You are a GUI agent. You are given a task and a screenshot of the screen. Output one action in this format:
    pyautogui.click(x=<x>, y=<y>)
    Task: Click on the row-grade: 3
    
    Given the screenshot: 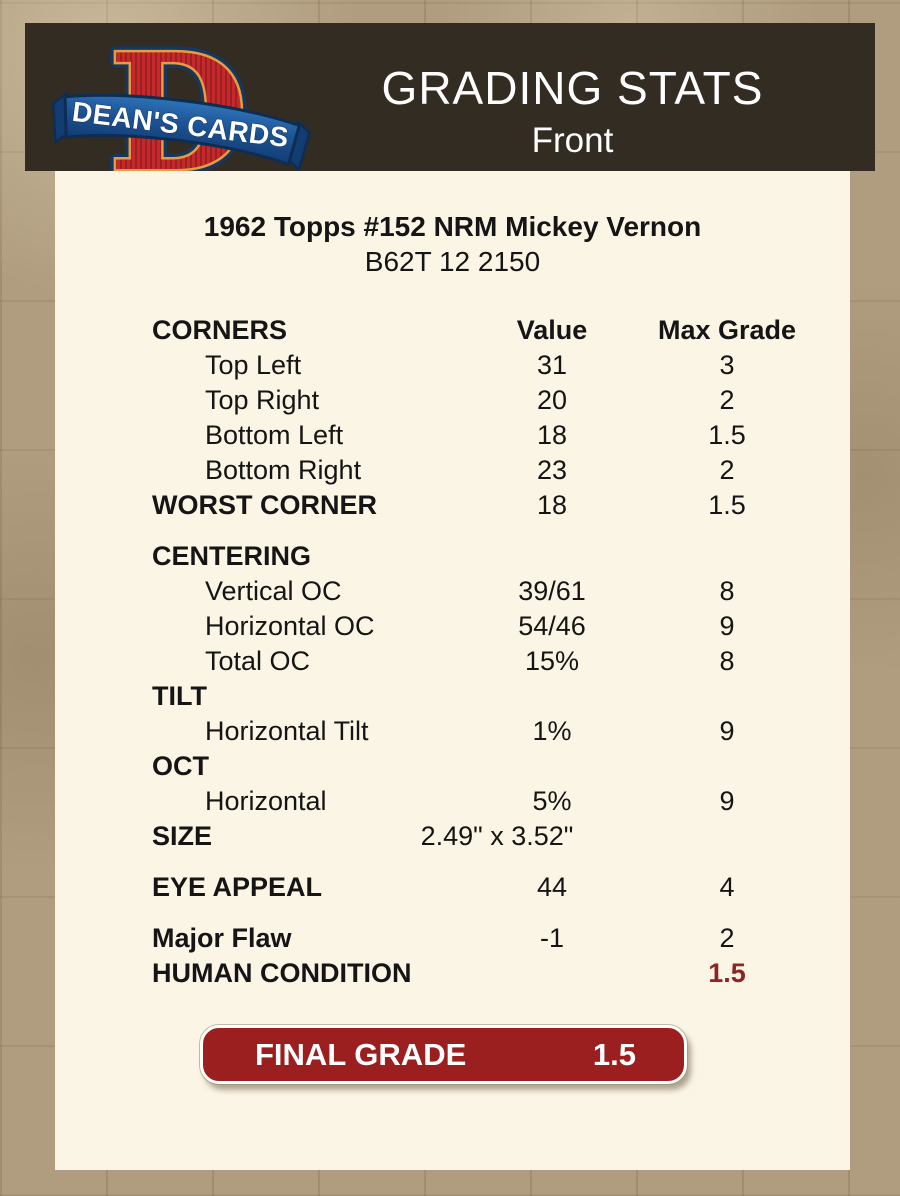 What is the action you would take?
    pyautogui.click(x=727, y=365)
    